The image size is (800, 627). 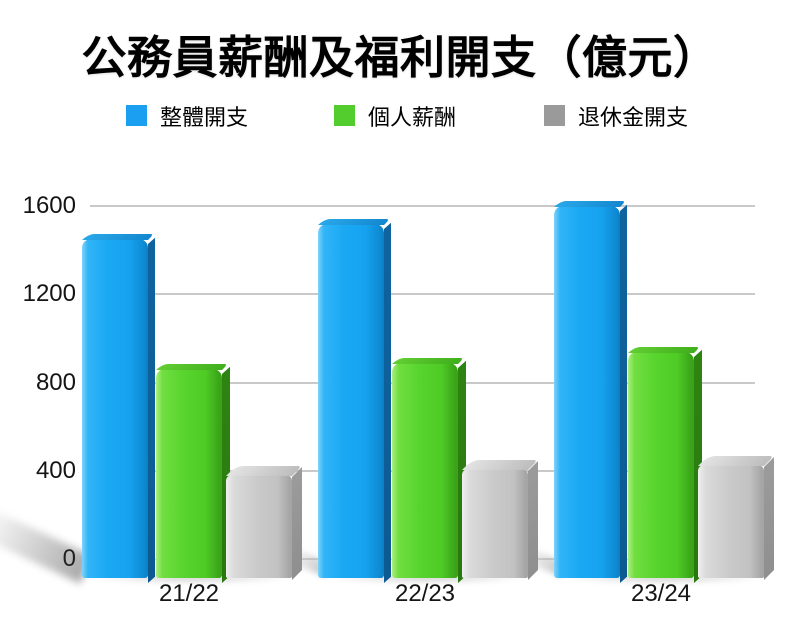 I want to click on legend-label: 個人薪酬, so click(x=412, y=117).